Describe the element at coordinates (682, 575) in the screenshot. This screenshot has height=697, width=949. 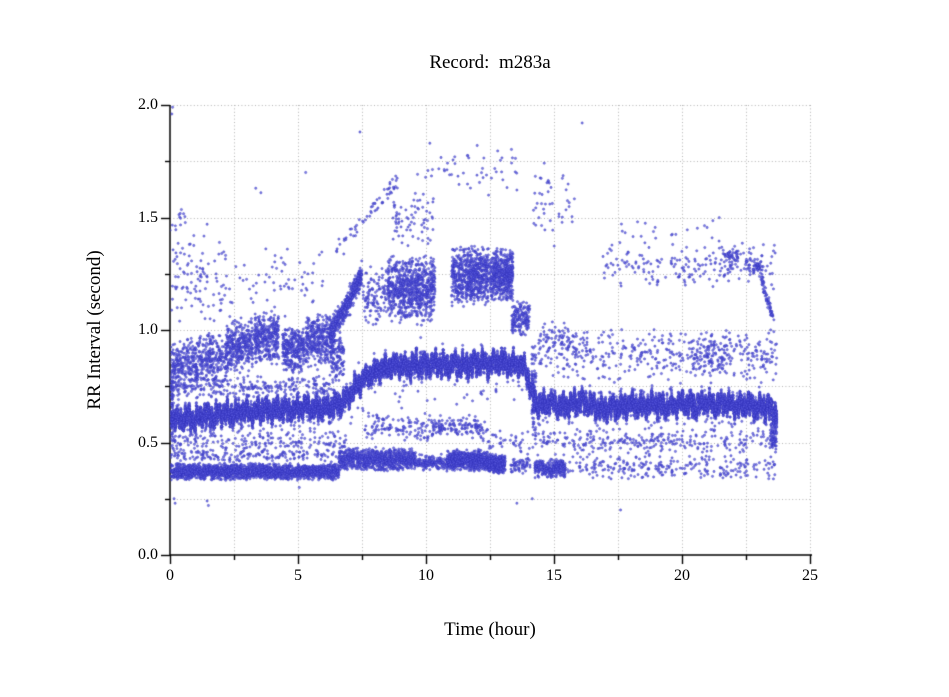
I see `x-tick-label: 20` at that location.